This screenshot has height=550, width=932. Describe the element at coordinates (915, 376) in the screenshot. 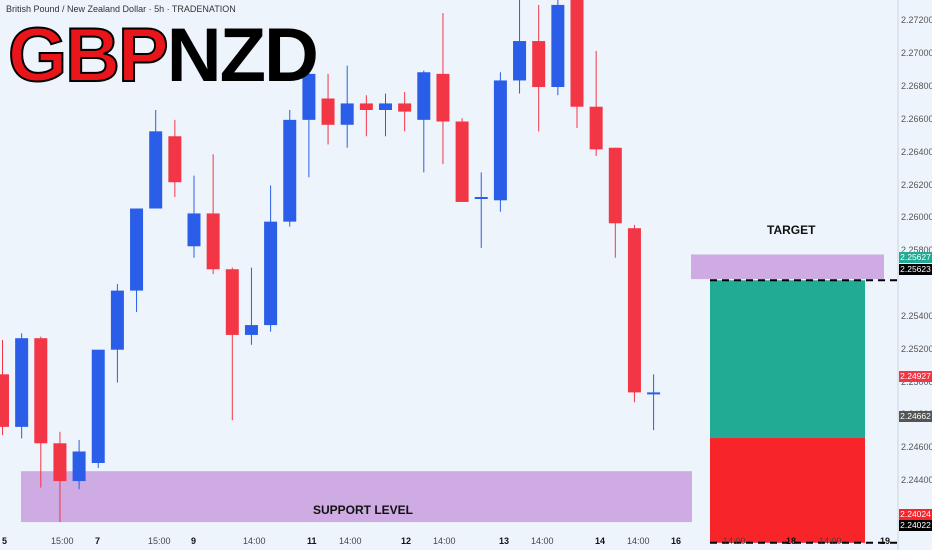

I see `price-badge-last: 2.24927` at that location.